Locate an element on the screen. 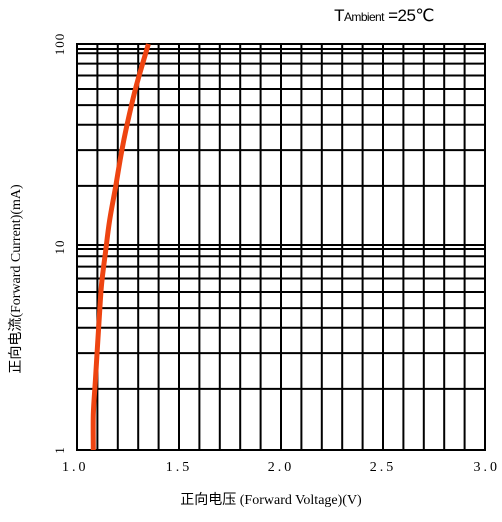 The height and width of the screenshot is (522, 502). ambient-temperature-note: TAmbient =25℃ is located at coordinates (384, 16).